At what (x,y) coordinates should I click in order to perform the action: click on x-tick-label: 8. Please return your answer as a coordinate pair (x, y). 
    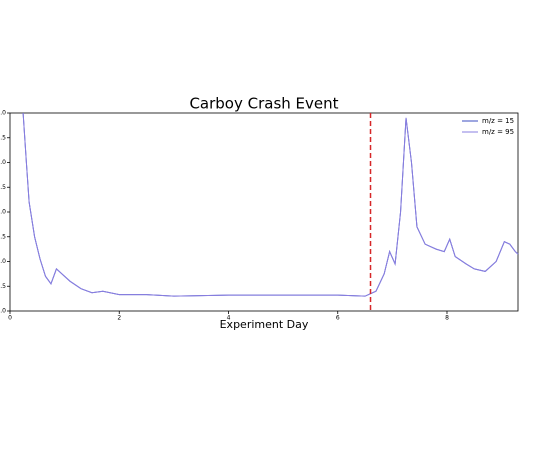
    Looking at the image, I should click on (447, 318).